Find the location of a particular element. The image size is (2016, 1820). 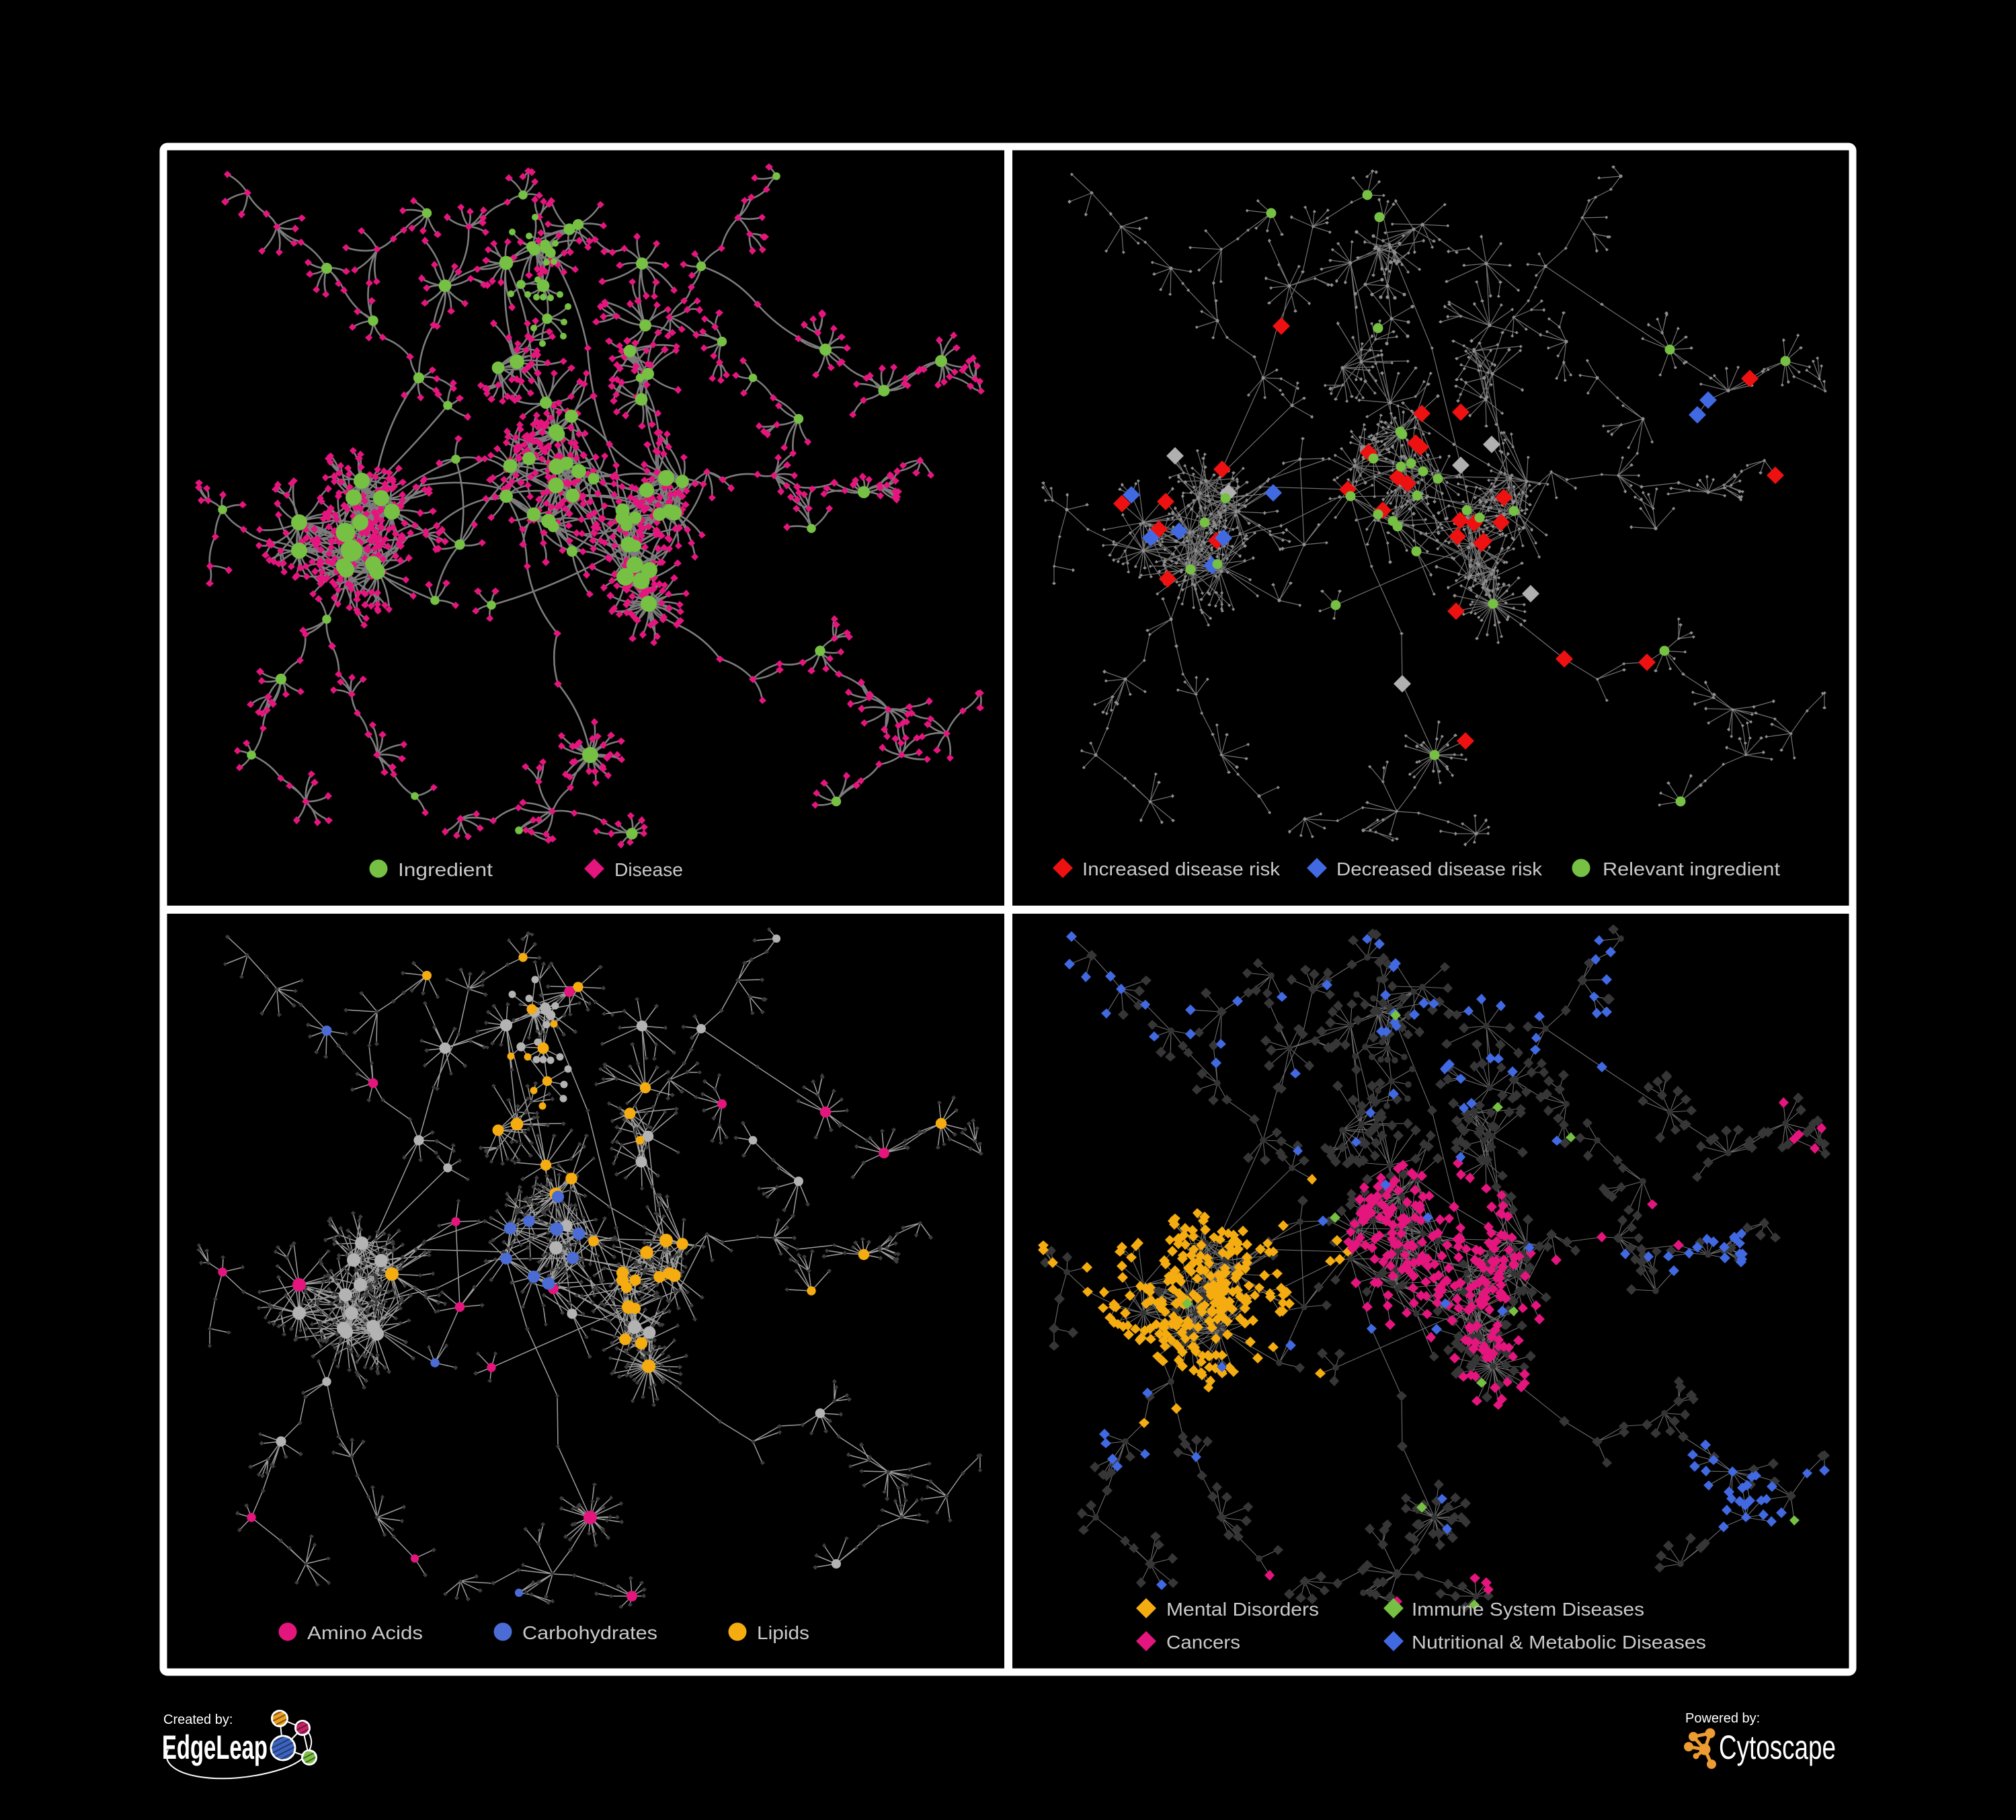

svg-text: Amino Acids is located at coordinates (365, 1632).